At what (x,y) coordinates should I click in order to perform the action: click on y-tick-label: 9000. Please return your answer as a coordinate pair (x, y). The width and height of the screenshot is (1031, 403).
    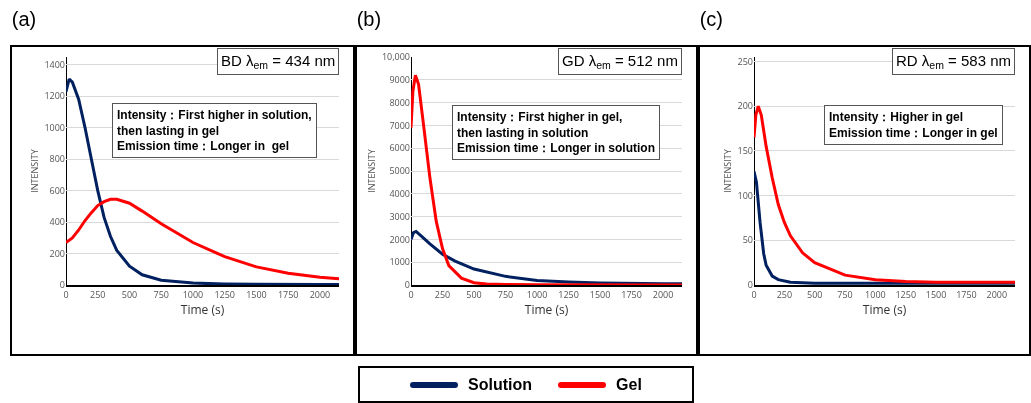
    Looking at the image, I should click on (399, 79).